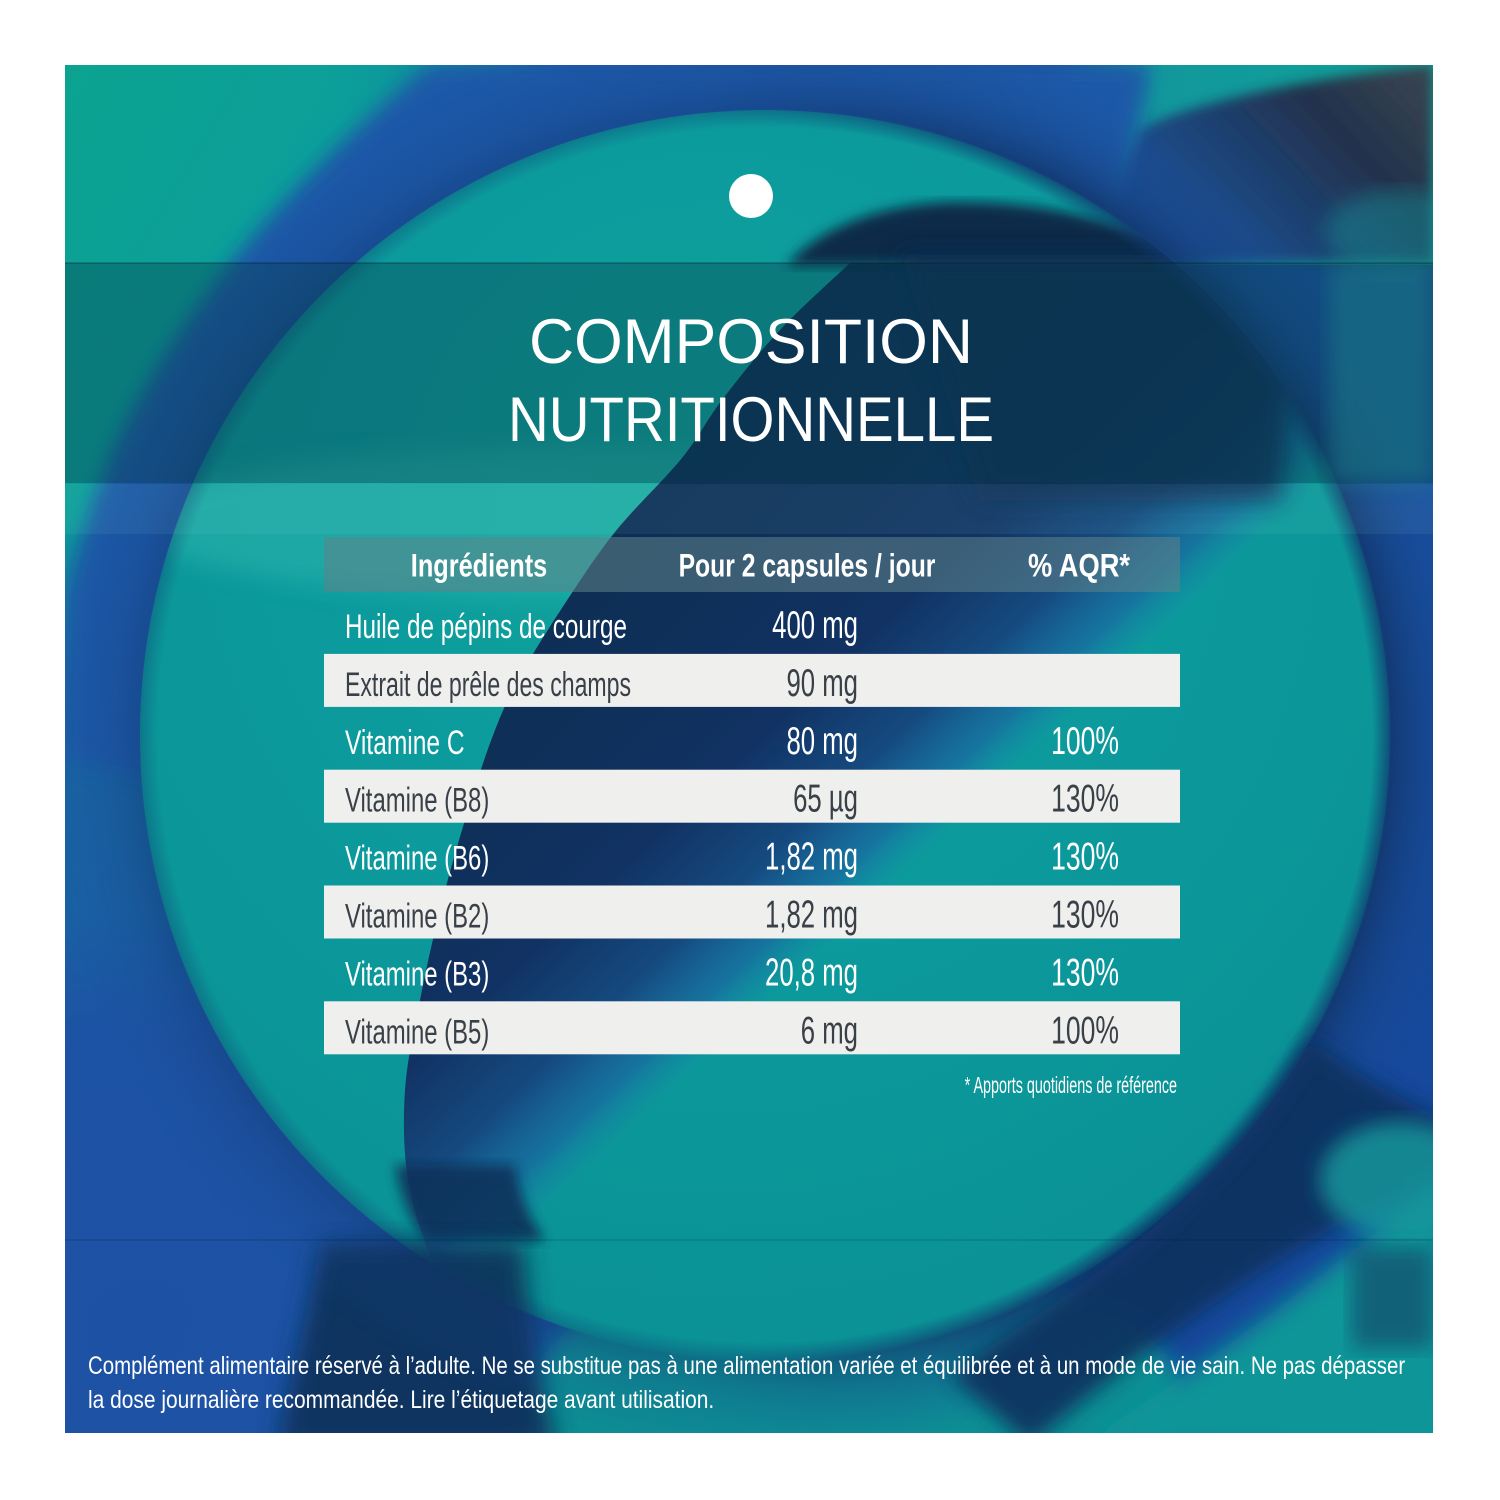 This screenshot has width=1500, height=1500. I want to click on svg-text: % AQR*, so click(1079, 566).